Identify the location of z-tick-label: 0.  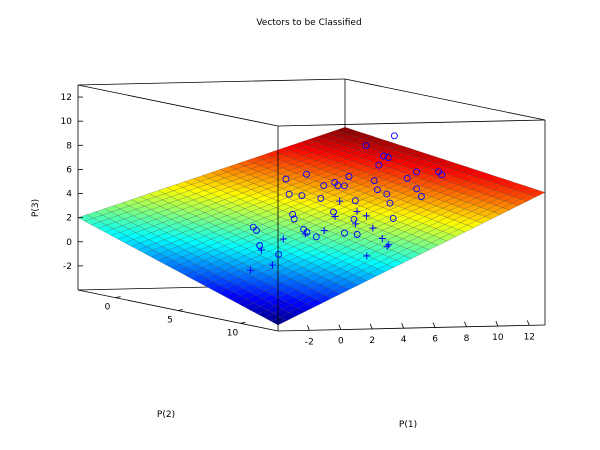
(69, 243).